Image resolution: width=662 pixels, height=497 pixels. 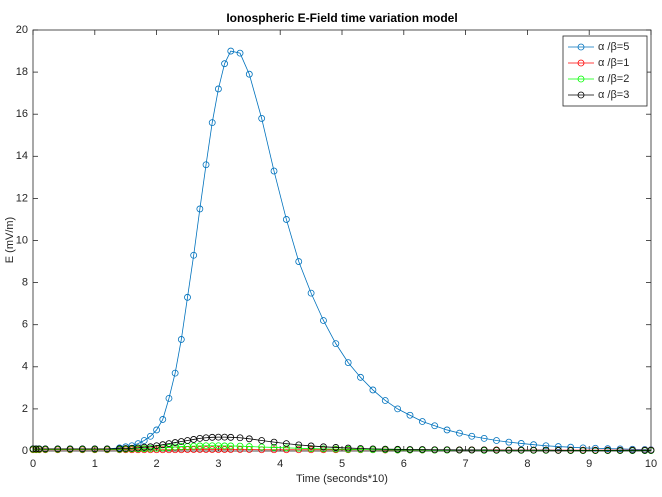 What do you see at coordinates (605, 71) in the screenshot?
I see `legend-box` at bounding box center [605, 71].